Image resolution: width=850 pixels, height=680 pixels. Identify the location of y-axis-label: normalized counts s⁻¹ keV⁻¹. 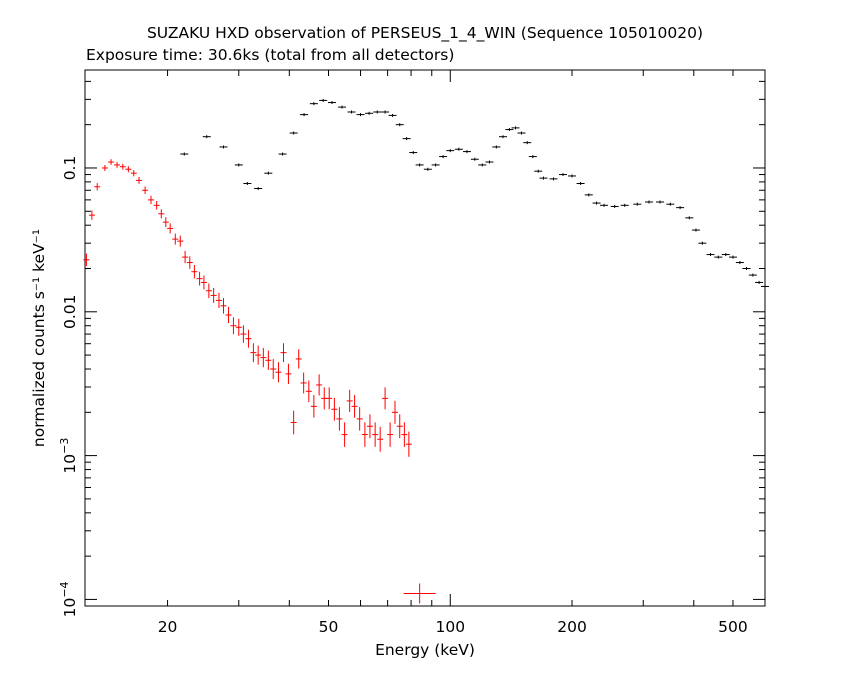
(39, 338).